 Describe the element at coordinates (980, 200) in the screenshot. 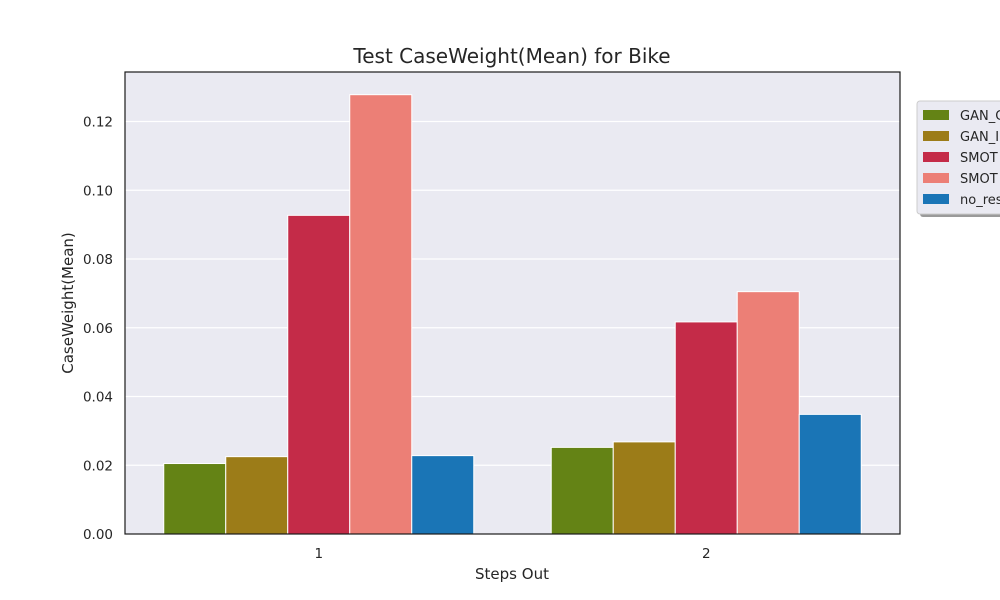

I see `legend-label: no_res` at that location.